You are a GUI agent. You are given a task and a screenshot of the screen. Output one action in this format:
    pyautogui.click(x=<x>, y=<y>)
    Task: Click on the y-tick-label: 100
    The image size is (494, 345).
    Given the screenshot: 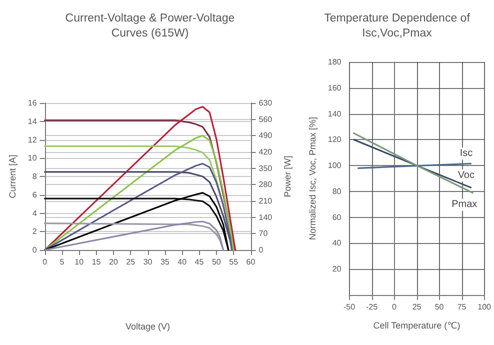 What is the action you would take?
    pyautogui.click(x=335, y=165)
    